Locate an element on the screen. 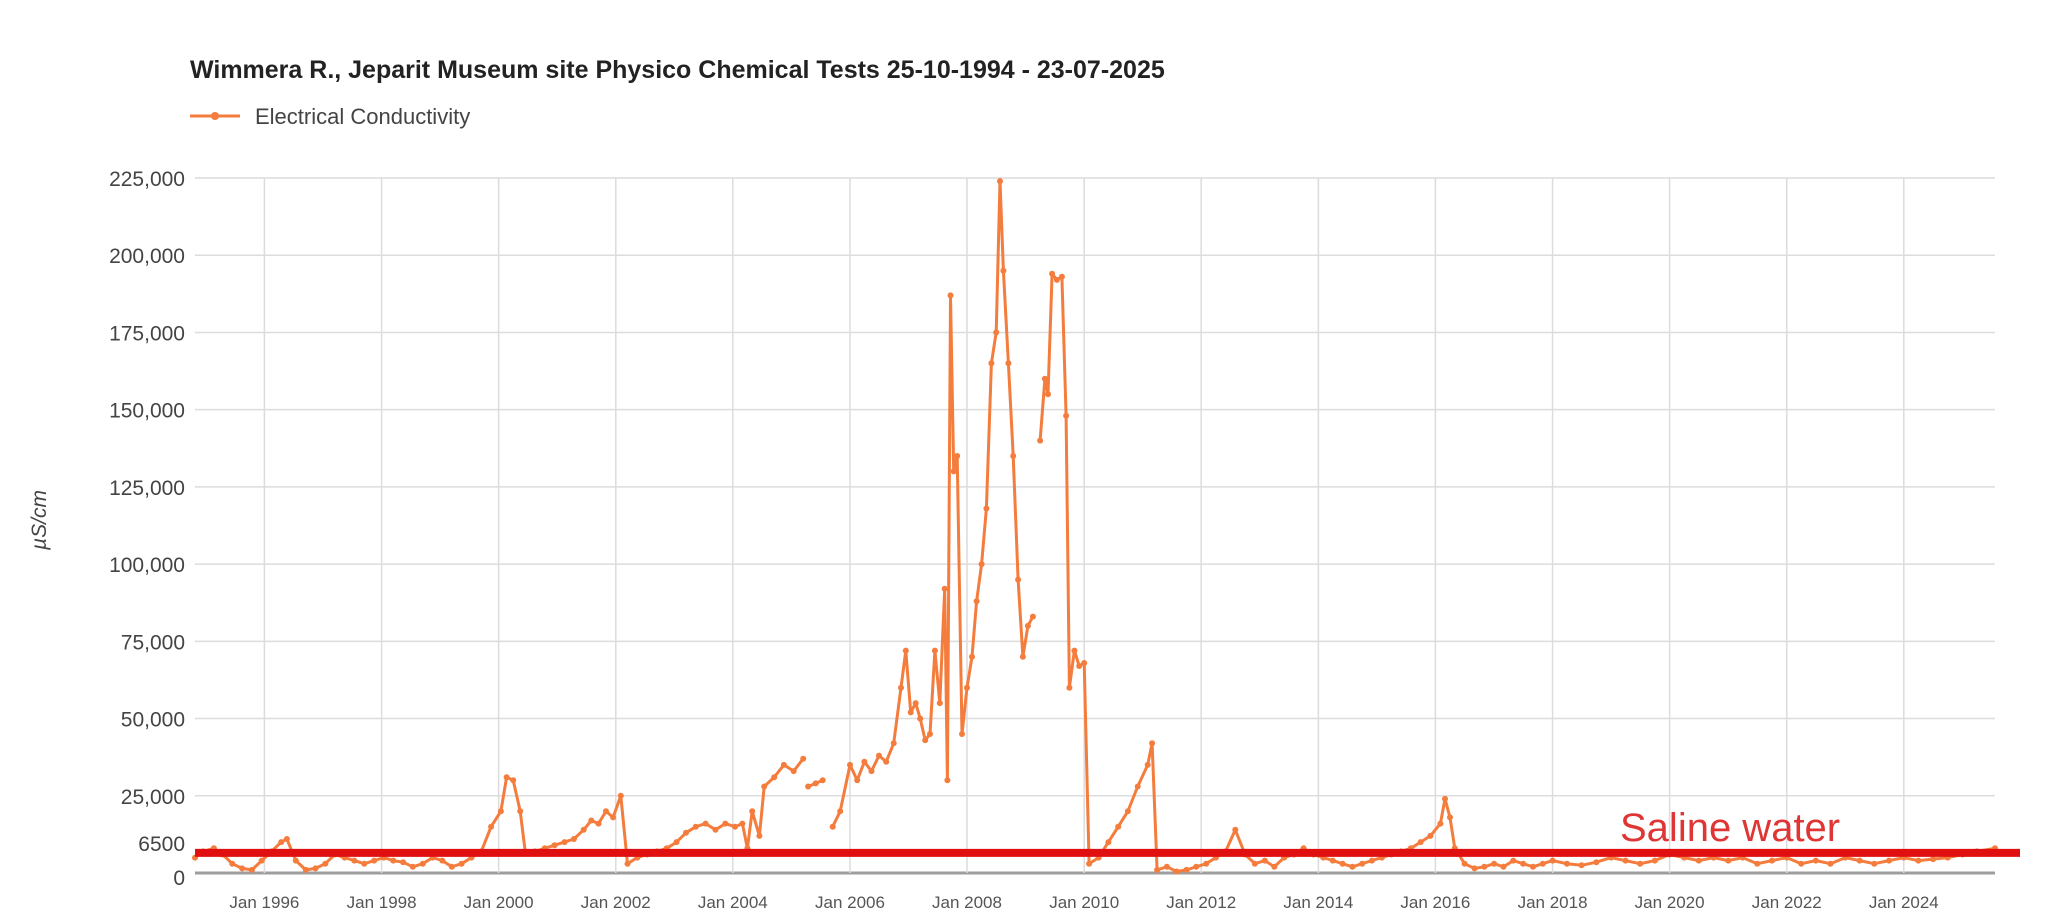  legend: Electrical Conductivity is located at coordinates (330, 116).